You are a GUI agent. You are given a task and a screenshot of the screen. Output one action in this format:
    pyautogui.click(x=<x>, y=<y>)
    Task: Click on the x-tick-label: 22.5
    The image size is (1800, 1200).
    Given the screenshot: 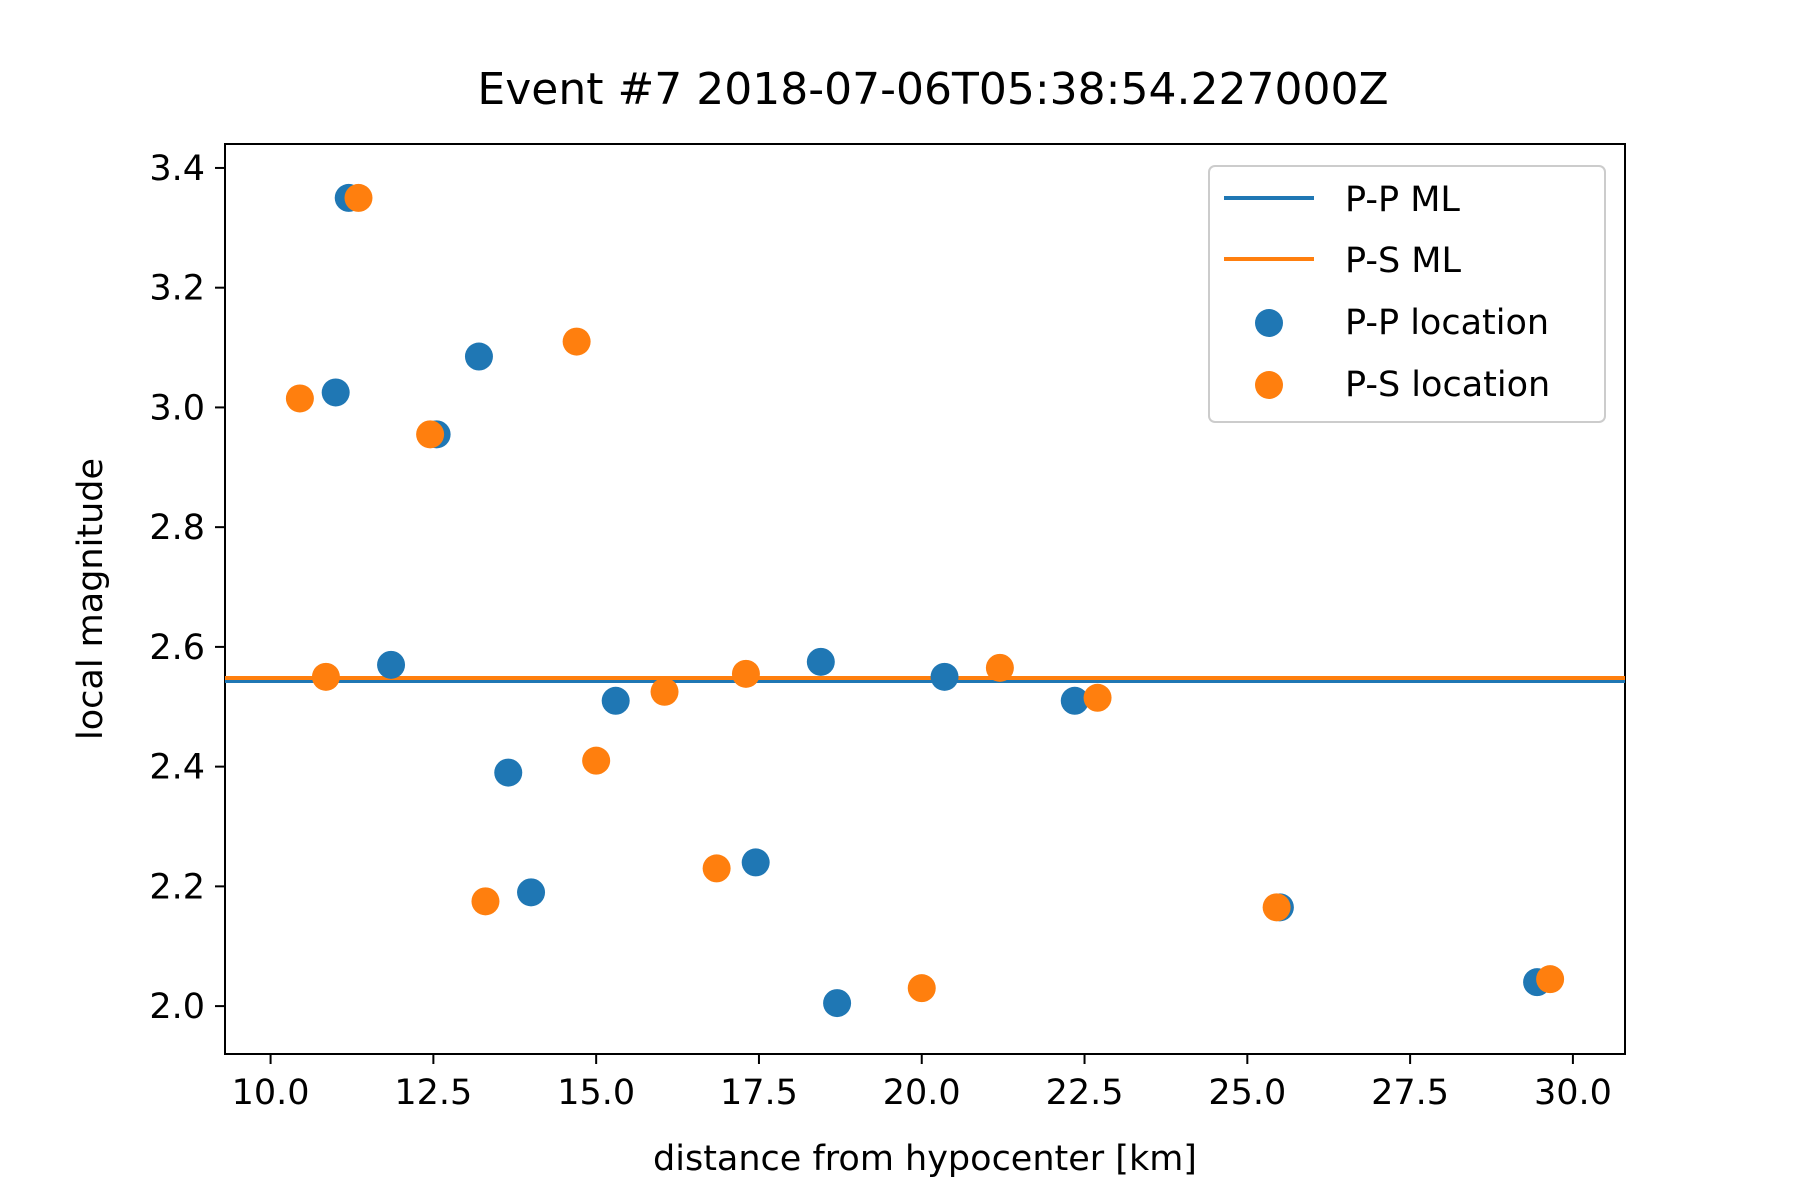 What is the action you would take?
    pyautogui.click(x=1085, y=1093)
    